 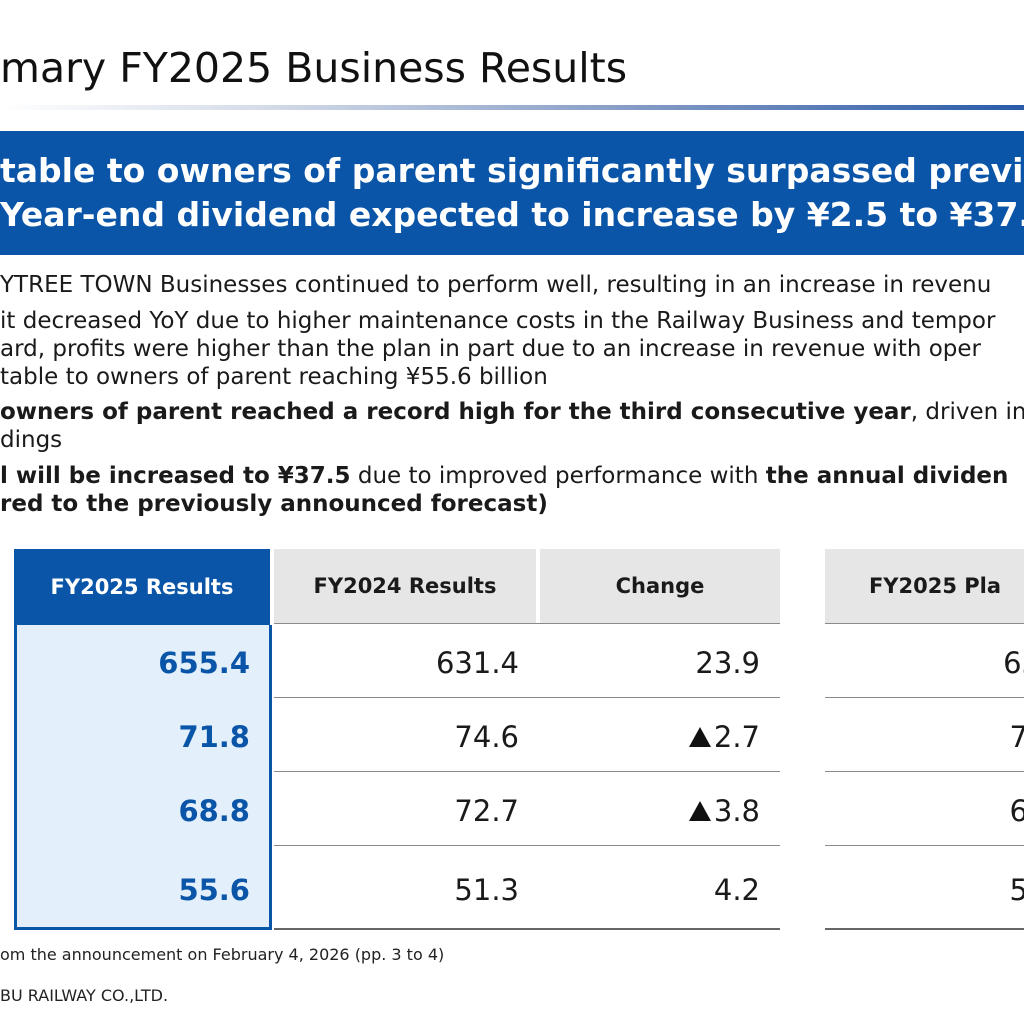 I want to click on company-name: BU RAILWAY CO.,LTD., so click(x=84, y=995).